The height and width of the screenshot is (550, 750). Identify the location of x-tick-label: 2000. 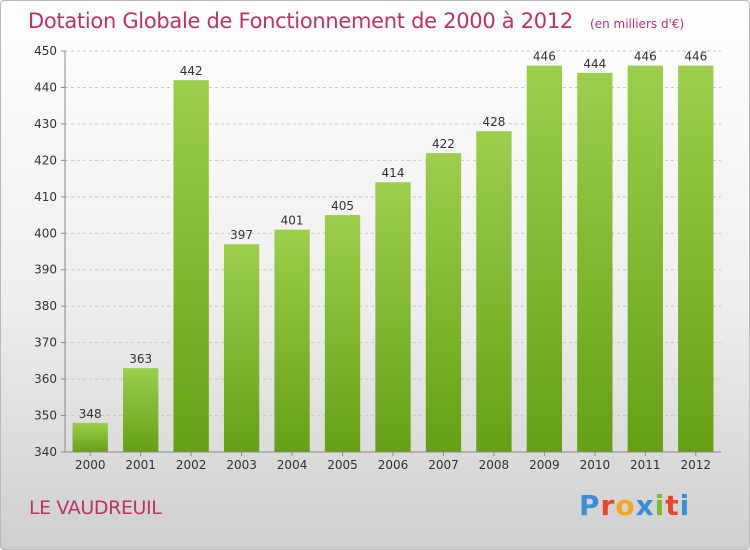
(90, 465).